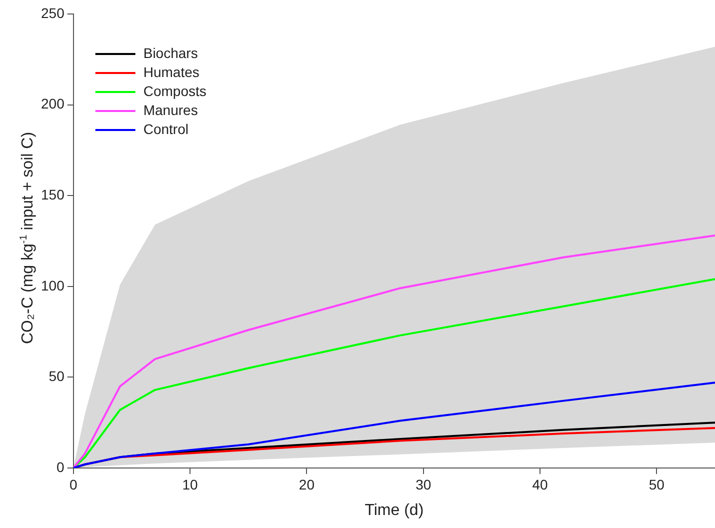 The height and width of the screenshot is (528, 715). I want to click on y-tick-label: 250, so click(53, 12).